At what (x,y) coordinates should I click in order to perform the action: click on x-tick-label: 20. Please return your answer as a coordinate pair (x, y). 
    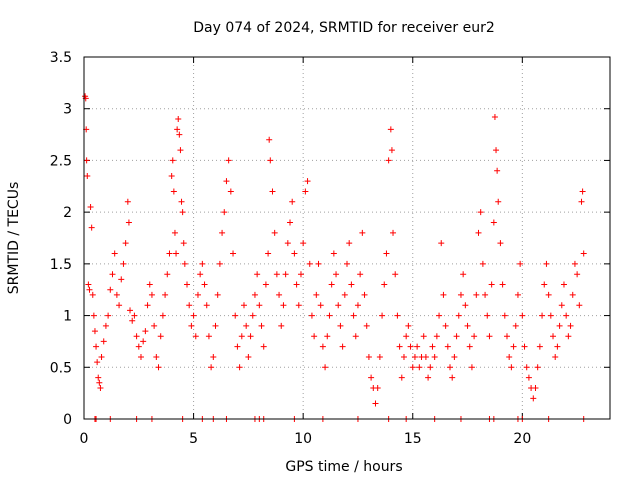
    Looking at the image, I should click on (522, 439).